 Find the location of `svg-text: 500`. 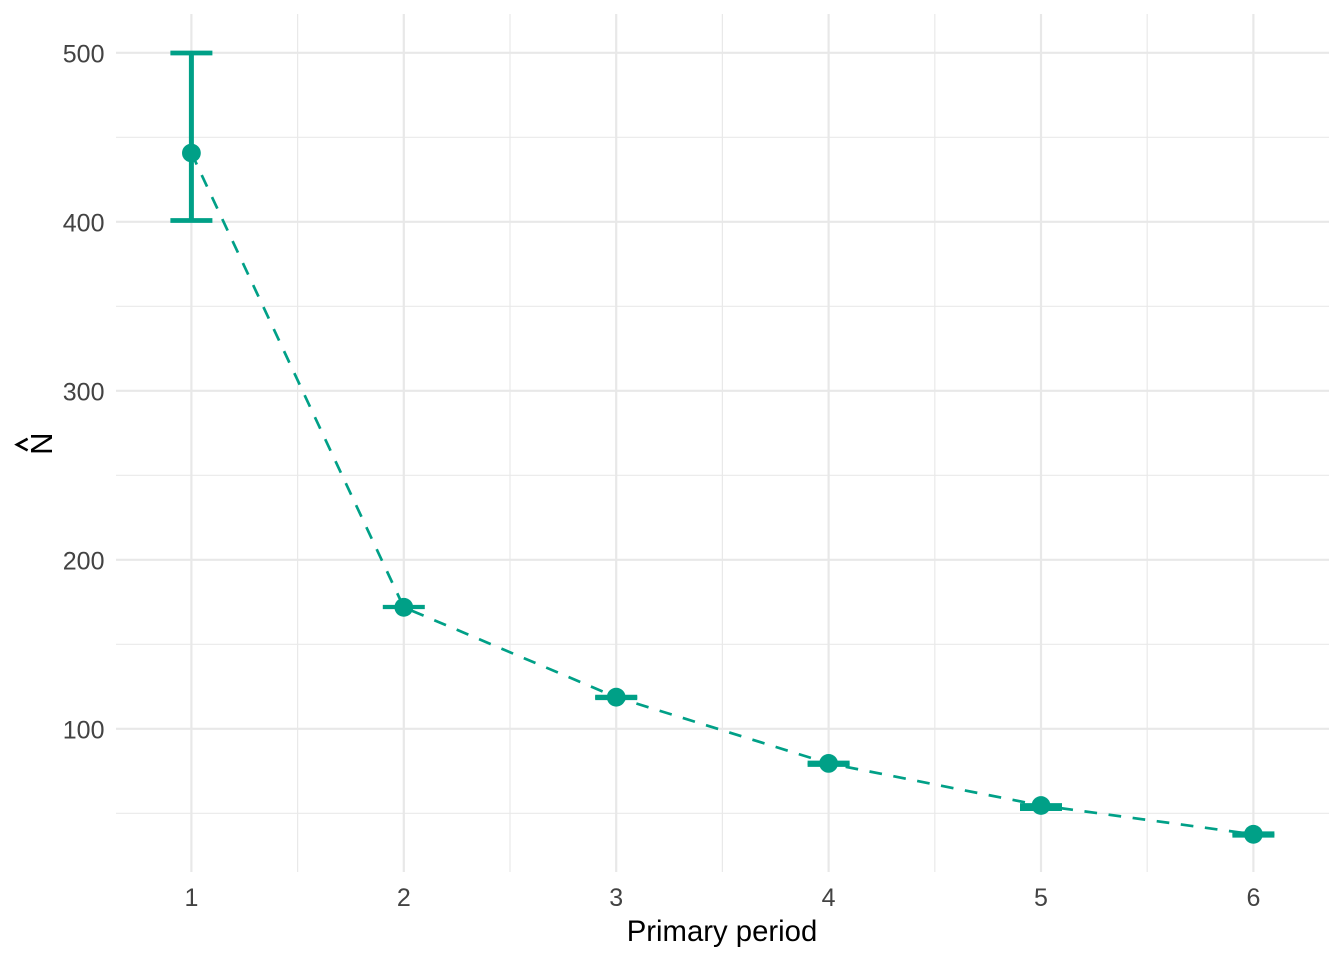

svg-text: 500 is located at coordinates (84, 55).